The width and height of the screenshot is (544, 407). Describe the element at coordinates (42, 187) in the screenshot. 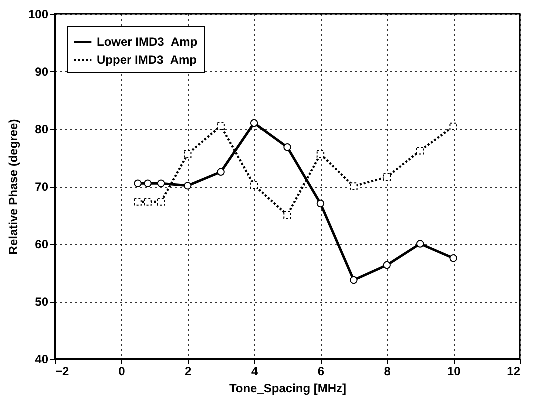

I see `y-tick-label: 70` at that location.